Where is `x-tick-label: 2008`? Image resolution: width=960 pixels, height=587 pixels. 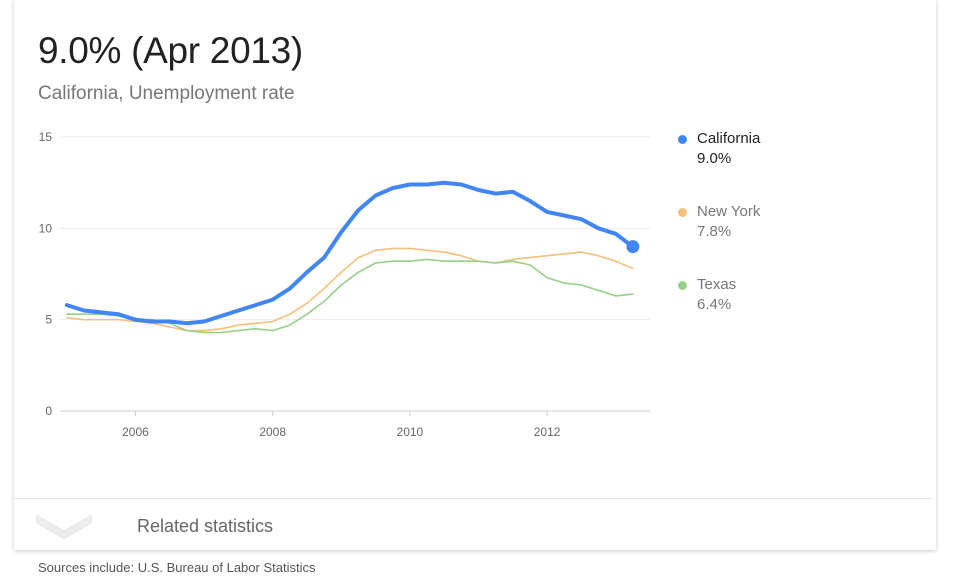
x-tick-label: 2008 is located at coordinates (272, 432).